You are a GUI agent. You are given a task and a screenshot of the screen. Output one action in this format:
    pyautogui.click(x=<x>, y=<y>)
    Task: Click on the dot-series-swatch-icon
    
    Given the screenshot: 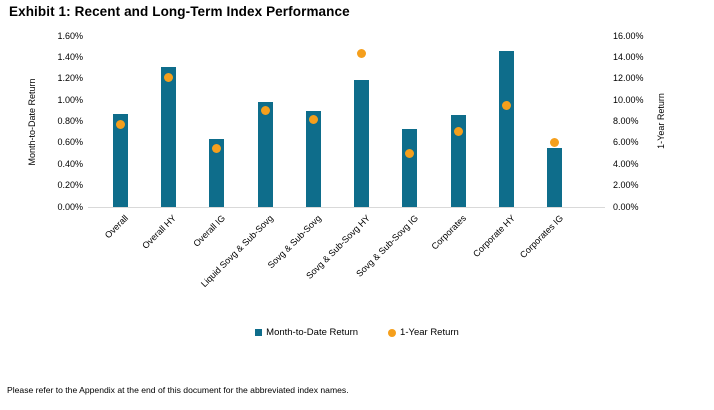 What is the action you would take?
    pyautogui.click(x=392, y=332)
    